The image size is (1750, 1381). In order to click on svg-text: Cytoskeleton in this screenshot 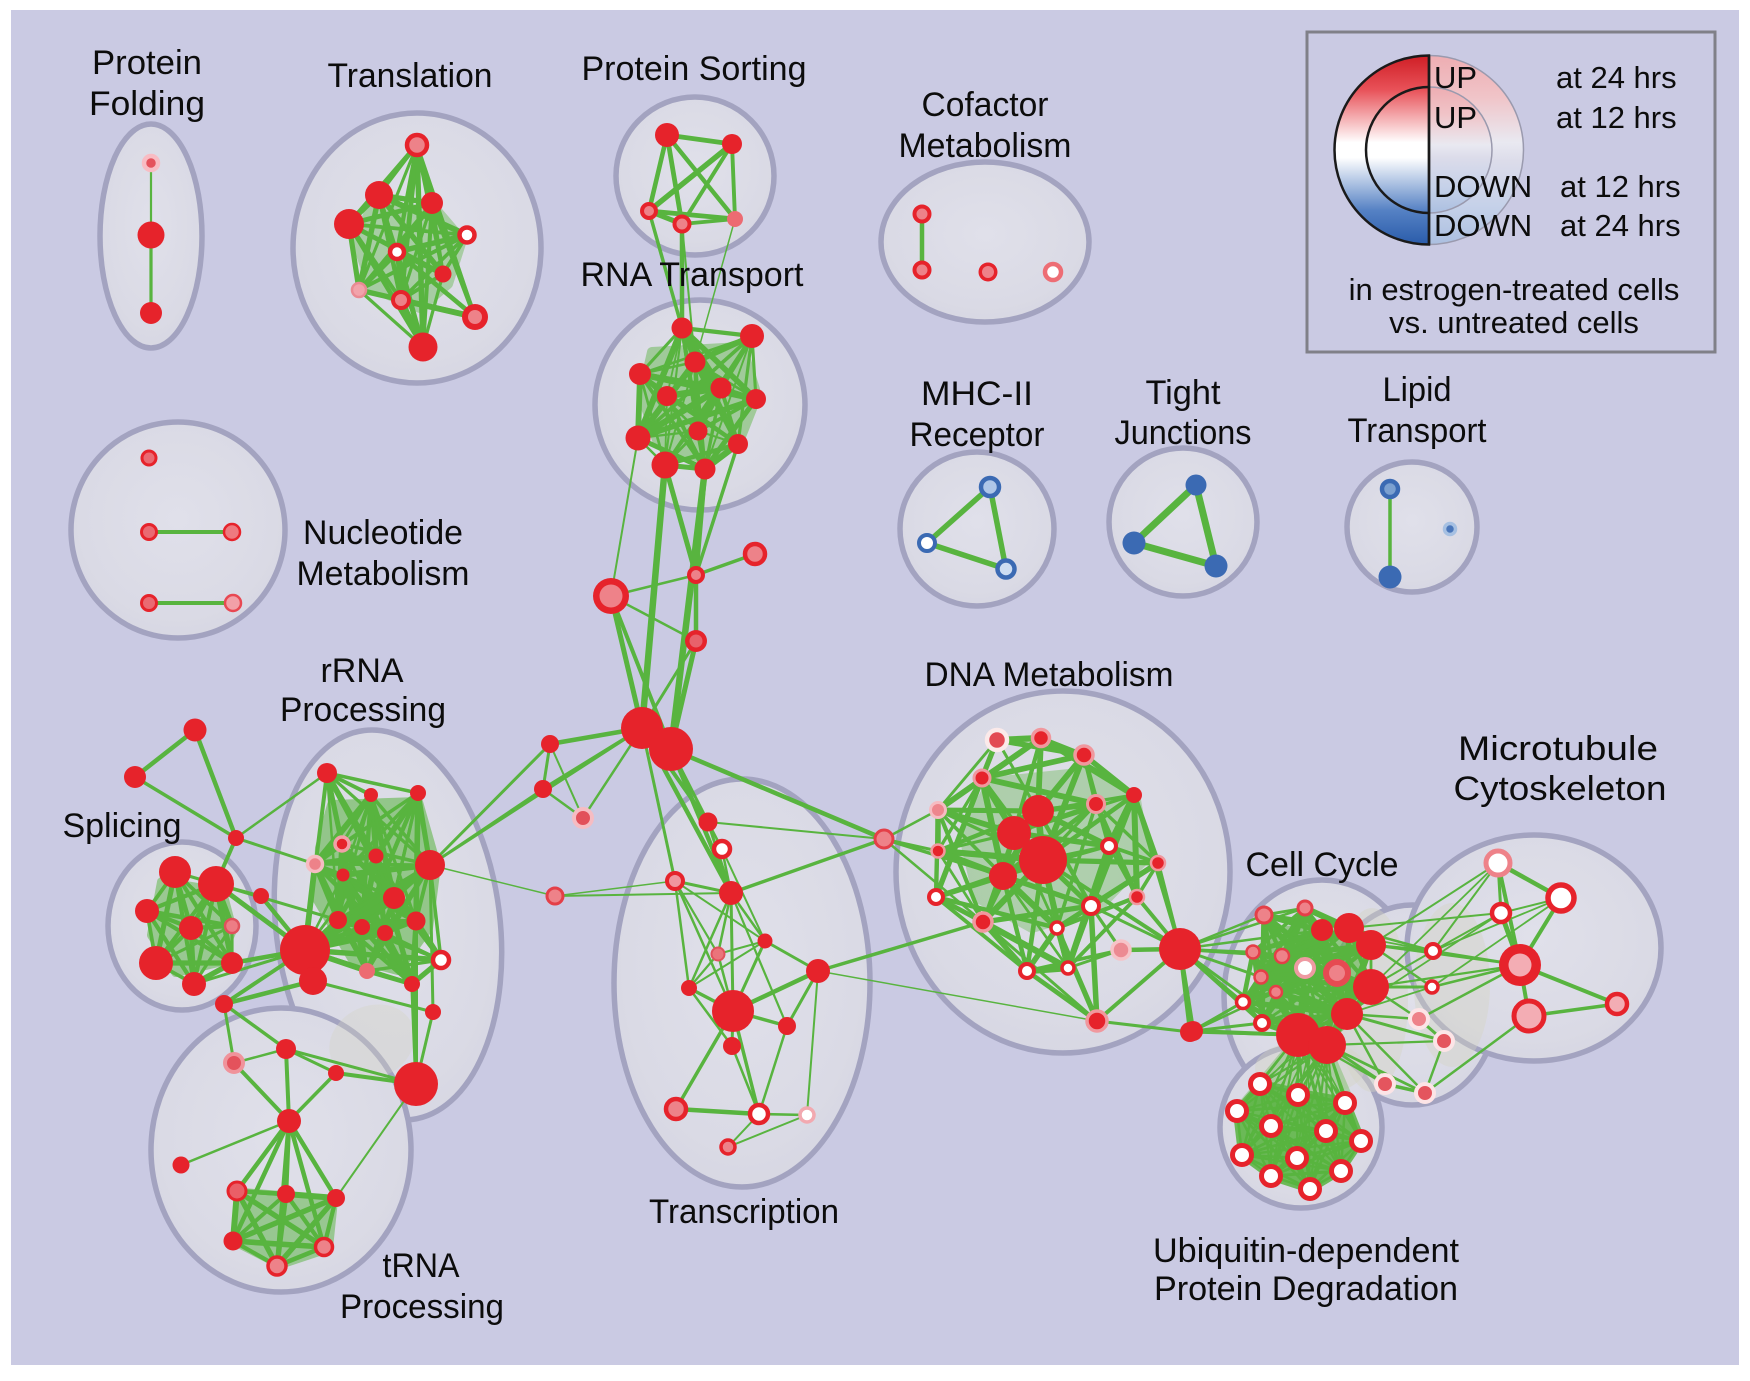, I will do `click(1560, 789)`.